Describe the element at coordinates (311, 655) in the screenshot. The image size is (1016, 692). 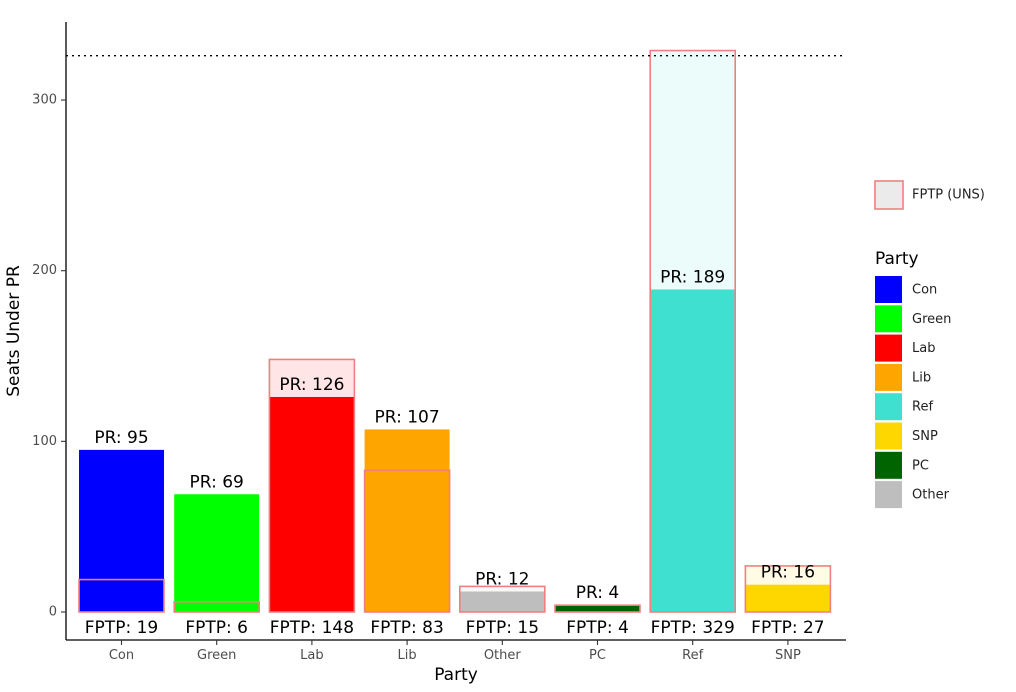
I see `x-tick-label-lab: Lab` at that location.